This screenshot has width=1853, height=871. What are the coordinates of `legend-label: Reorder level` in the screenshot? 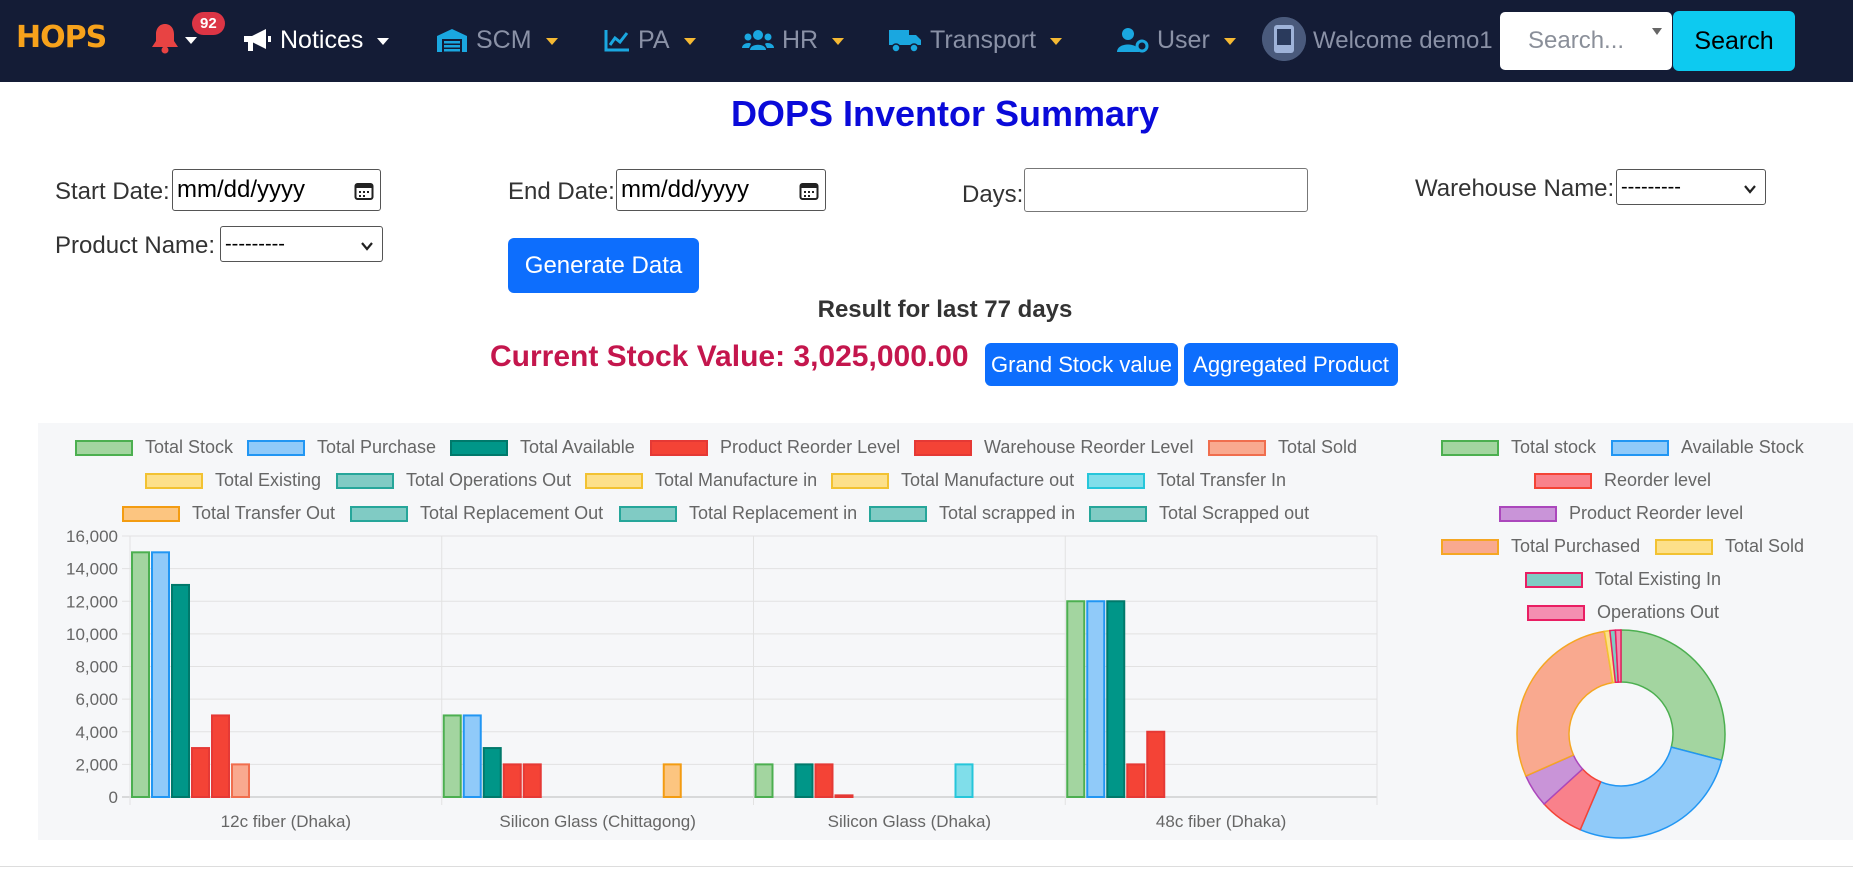 It's located at (1658, 480).